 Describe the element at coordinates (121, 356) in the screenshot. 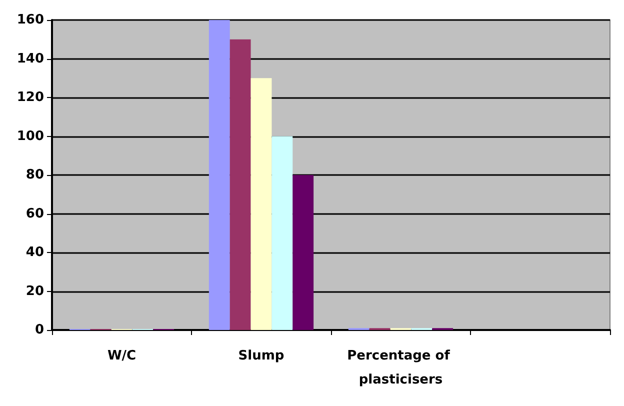

I see `x-tick-label: W/C` at that location.